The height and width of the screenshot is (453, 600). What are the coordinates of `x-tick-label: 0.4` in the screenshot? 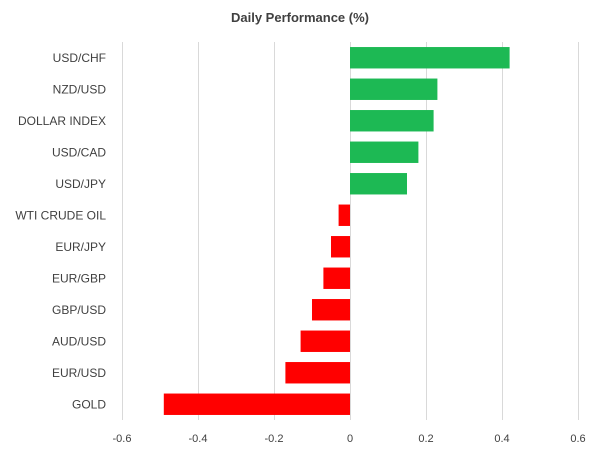 It's located at (501, 439).